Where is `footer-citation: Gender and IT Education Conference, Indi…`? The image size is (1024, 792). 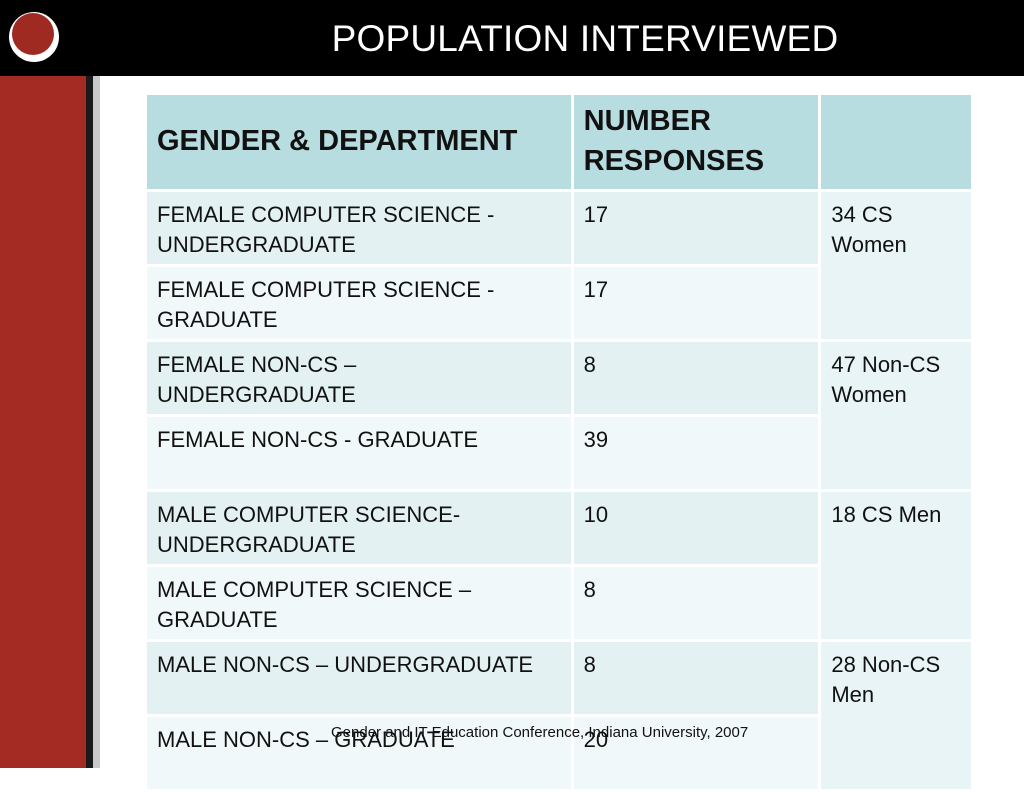 footer-citation: Gender and IT Education Conference, Indi… is located at coordinates (540, 732).